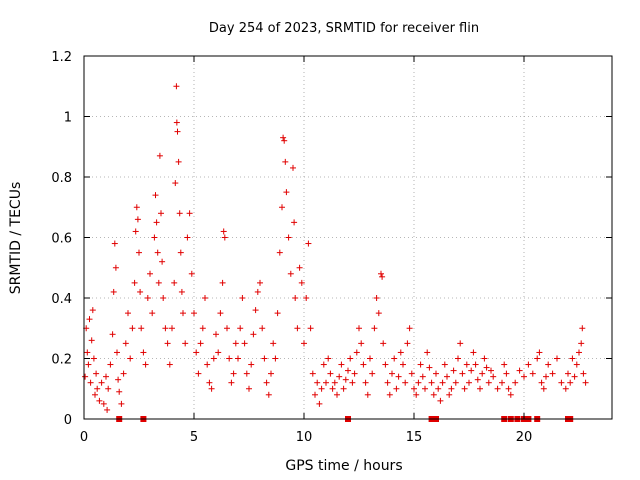 Image resolution: width=640 pixels, height=480 pixels. Describe the element at coordinates (68, 420) in the screenshot. I see `y-tick-label: 0` at that location.